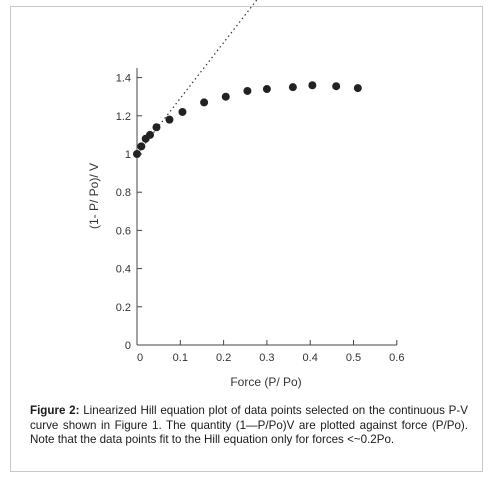 Image resolution: width=495 pixels, height=480 pixels. I want to click on x-axis-title: Force (P/ Po), so click(265, 382).